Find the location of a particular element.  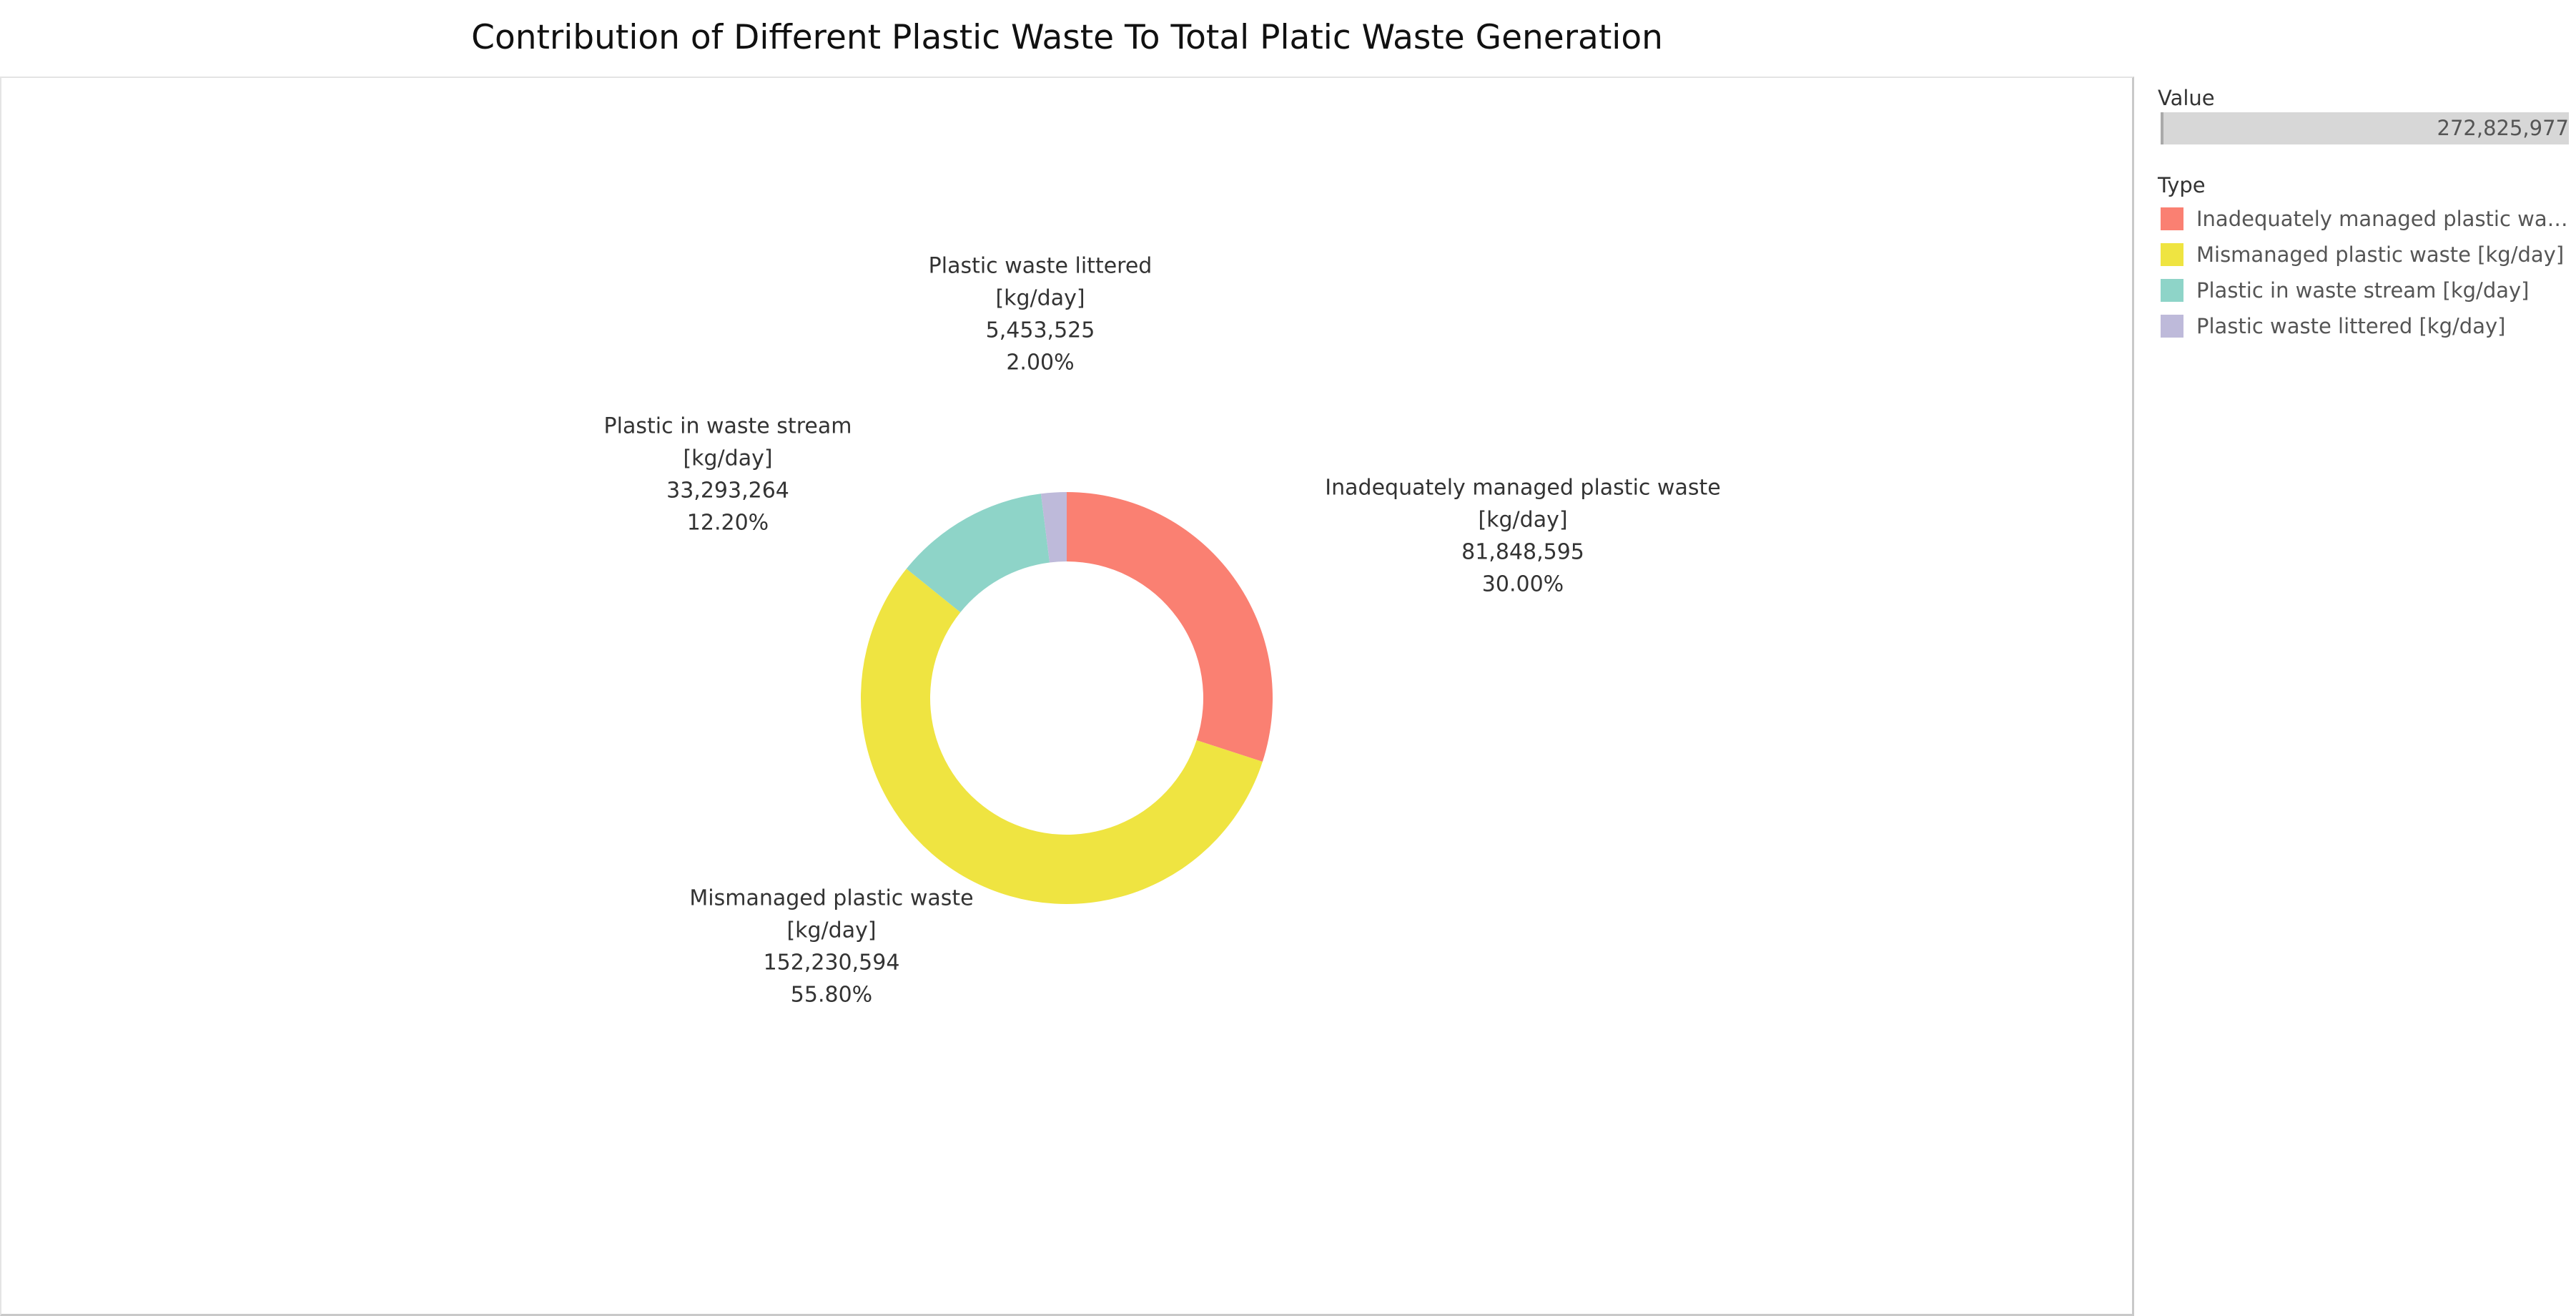

legend-item-mismanaged: Mismanaged plastic waste [kg/day] is located at coordinates (2366, 255).